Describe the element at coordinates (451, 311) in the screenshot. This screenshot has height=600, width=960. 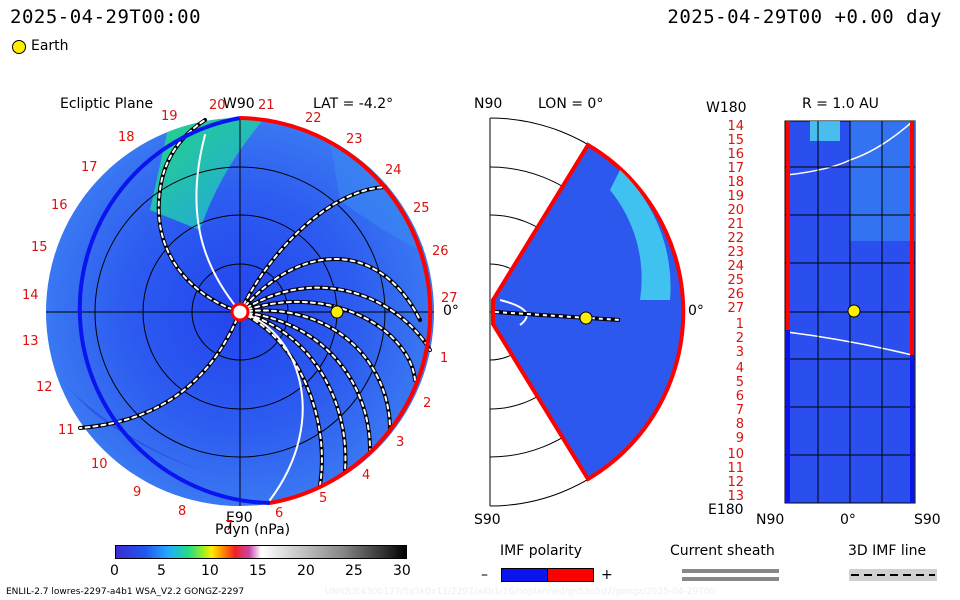
I see `ecliptic-zero: 0°` at that location.